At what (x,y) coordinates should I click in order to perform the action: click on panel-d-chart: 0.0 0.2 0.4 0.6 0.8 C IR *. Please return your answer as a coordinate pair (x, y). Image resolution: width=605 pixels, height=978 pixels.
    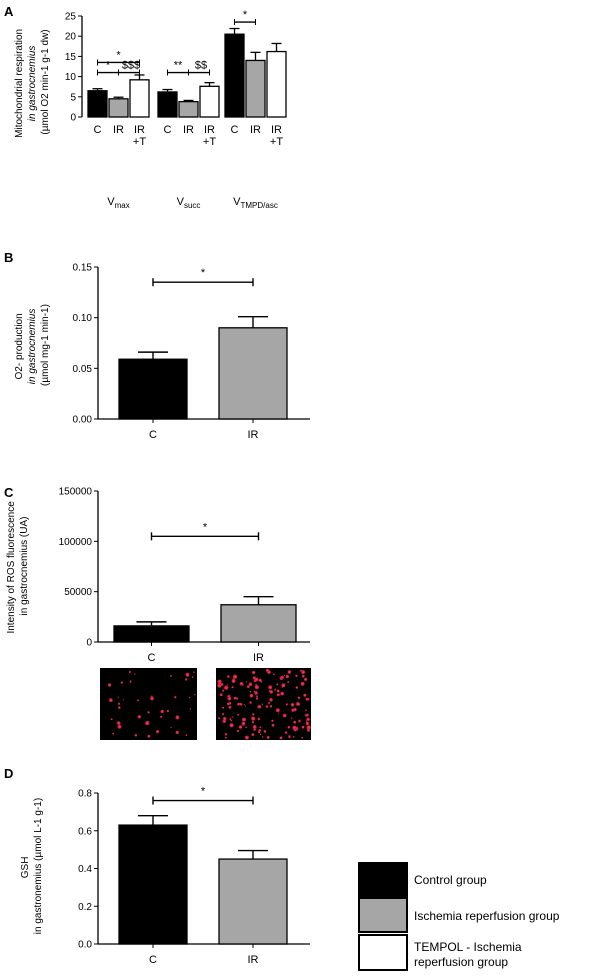
    Looking at the image, I should click on (194, 876).